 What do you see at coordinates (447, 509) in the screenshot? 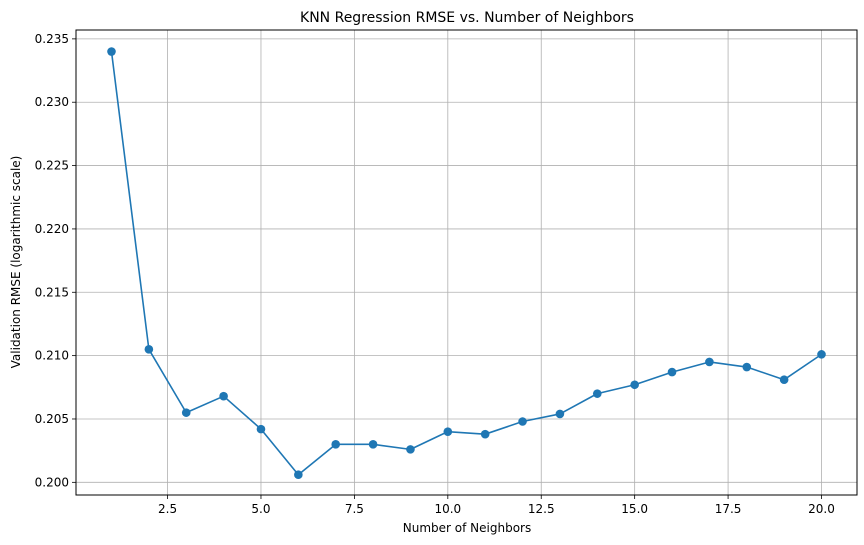
I see `x-tick-label: 10.0` at bounding box center [447, 509].